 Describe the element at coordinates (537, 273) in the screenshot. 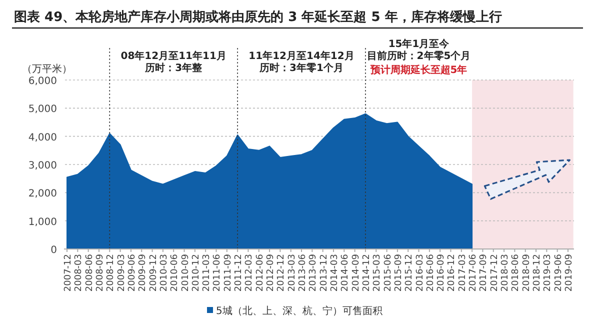

I see `x-tick-label: 2018-12` at that location.